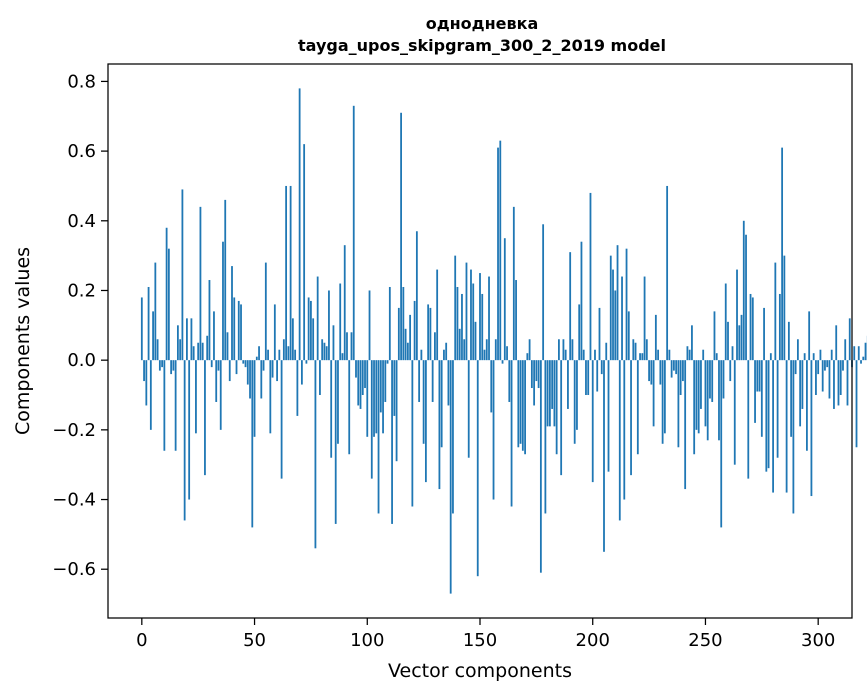 This screenshot has height=696, width=867. What do you see at coordinates (81, 81) in the screenshot?
I see `y-tick-label: 0.8` at bounding box center [81, 81].